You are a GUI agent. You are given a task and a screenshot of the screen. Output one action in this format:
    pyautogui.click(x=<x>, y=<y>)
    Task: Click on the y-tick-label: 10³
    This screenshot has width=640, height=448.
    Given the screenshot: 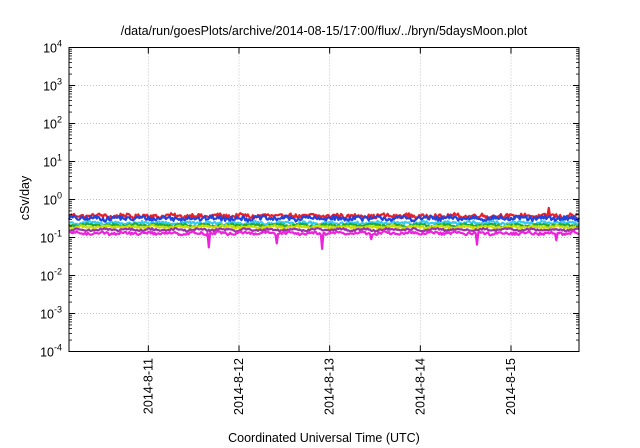 What is the action you would take?
    pyautogui.click(x=52, y=85)
    